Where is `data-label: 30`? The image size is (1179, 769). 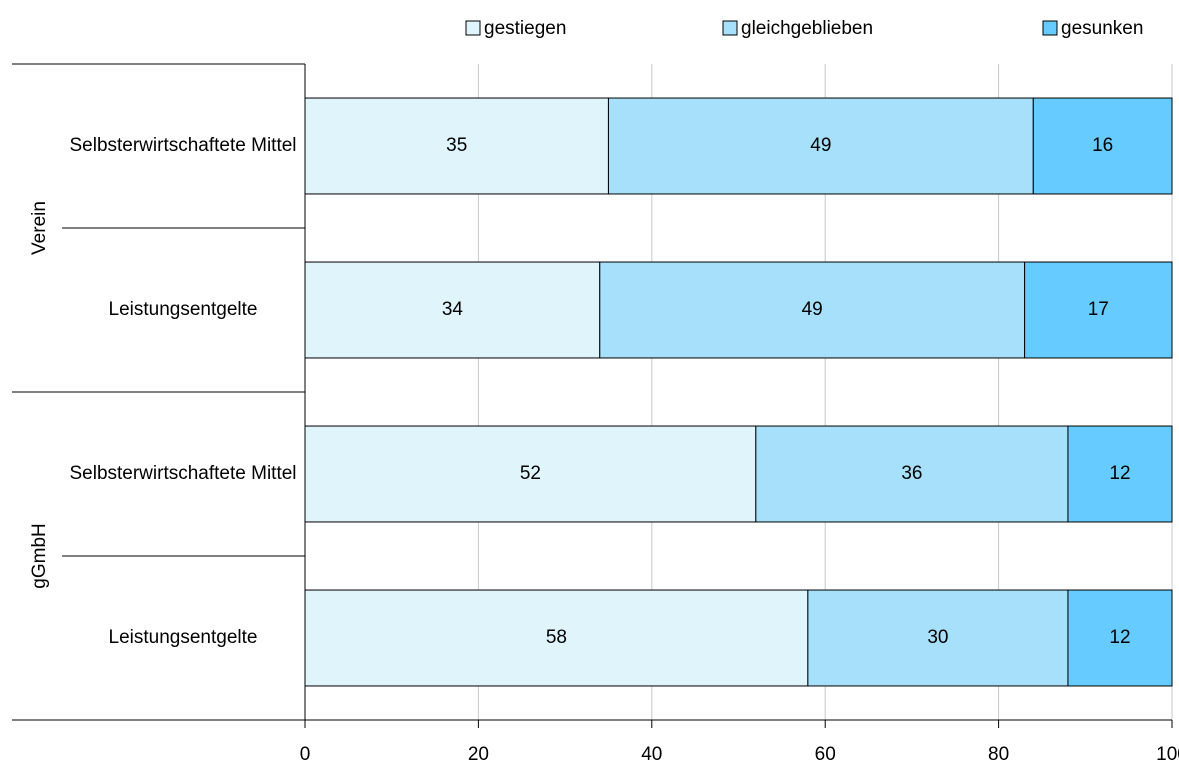 data-label: 30 is located at coordinates (937, 637).